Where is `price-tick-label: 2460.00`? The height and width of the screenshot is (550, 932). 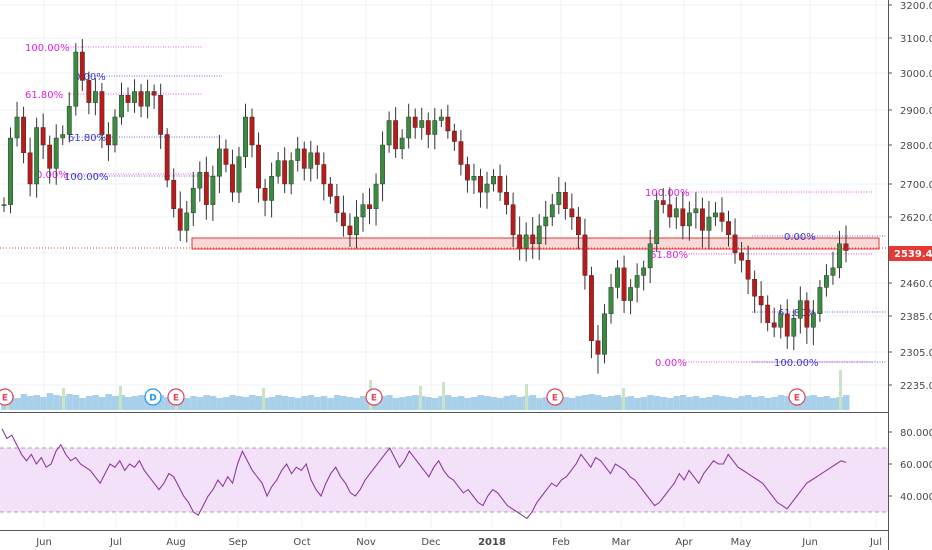
price-tick-label: 2460.00 is located at coordinates (916, 284).